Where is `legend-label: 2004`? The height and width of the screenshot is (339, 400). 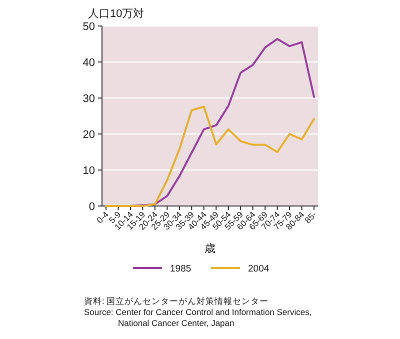 legend-label: 2004 is located at coordinates (259, 269).